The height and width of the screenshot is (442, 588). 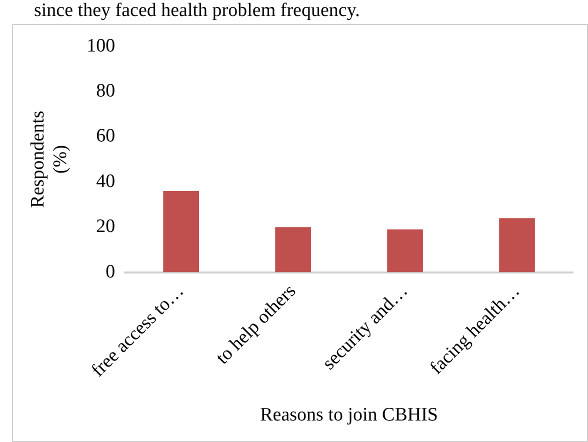 I want to click on y-tick-label: 60, so click(x=106, y=136).